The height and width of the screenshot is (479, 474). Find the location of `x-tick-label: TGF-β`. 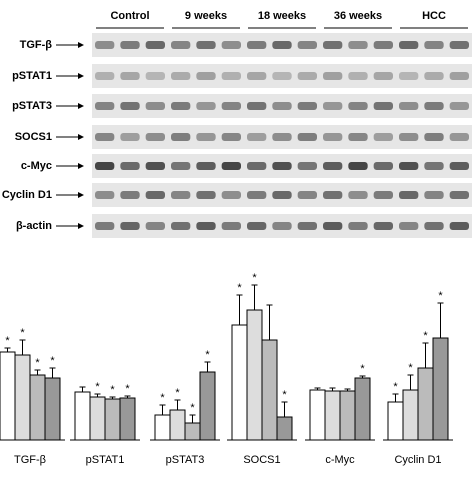

x-tick-label: TGF-β is located at coordinates (30, 460).